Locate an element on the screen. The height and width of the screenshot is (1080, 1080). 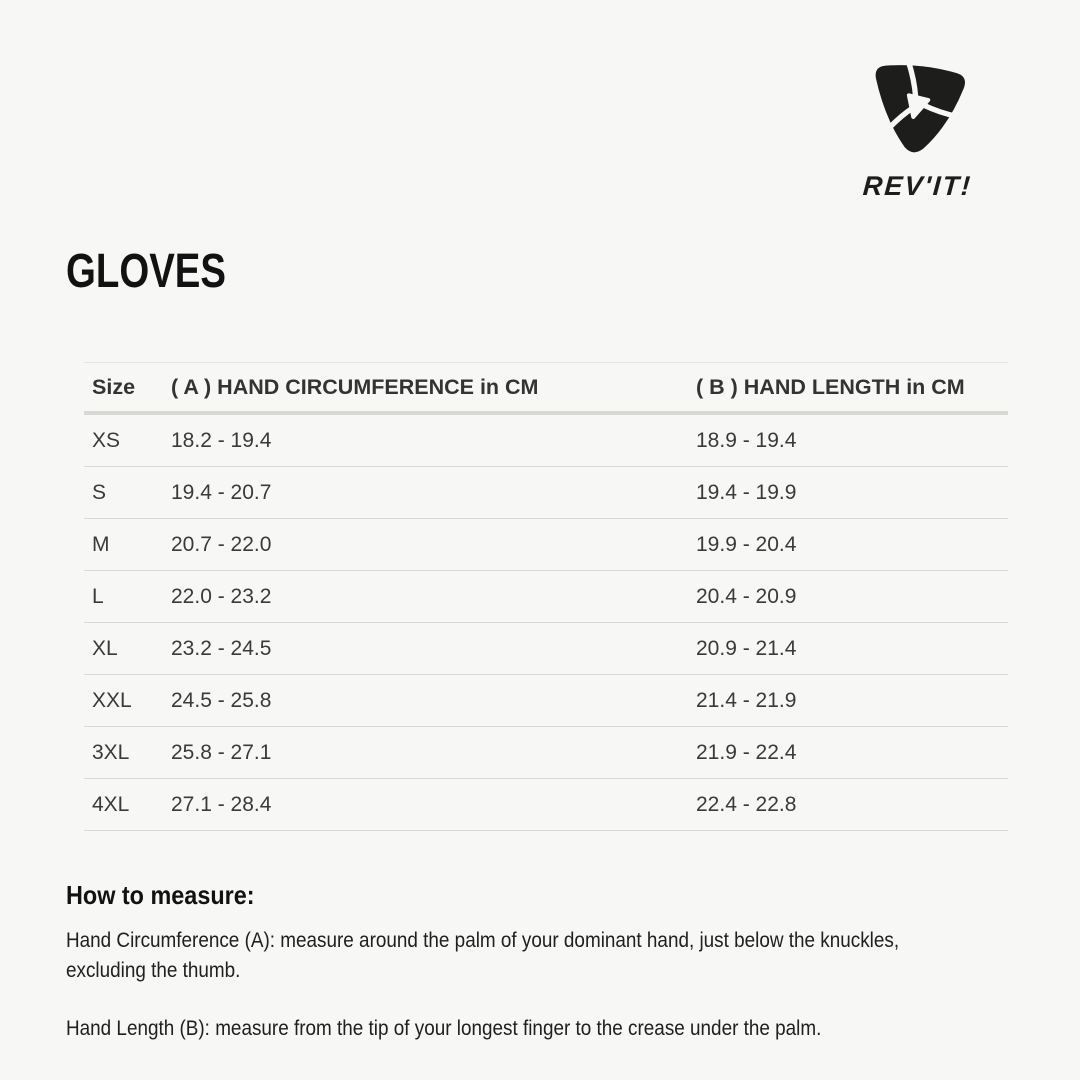
cell-circumference: 20.7 - 22.0 is located at coordinates (221, 544).